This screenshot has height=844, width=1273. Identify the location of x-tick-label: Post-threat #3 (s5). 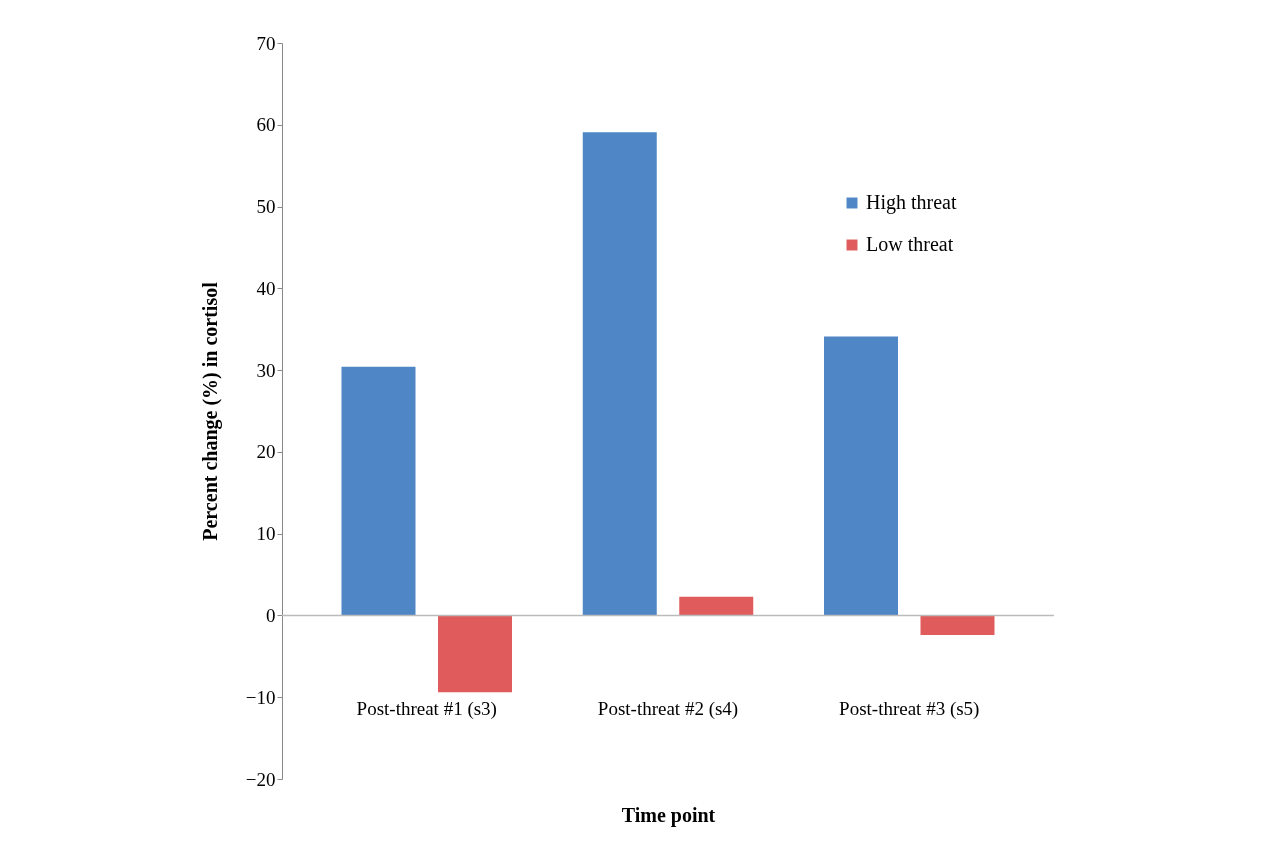
(909, 708).